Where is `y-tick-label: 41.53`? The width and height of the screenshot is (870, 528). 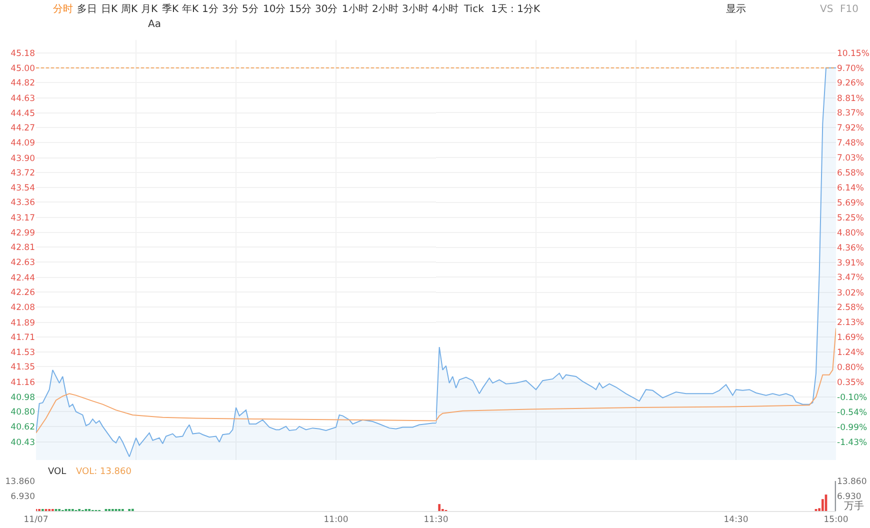
y-tick-label: 41.53 is located at coordinates (22, 353).